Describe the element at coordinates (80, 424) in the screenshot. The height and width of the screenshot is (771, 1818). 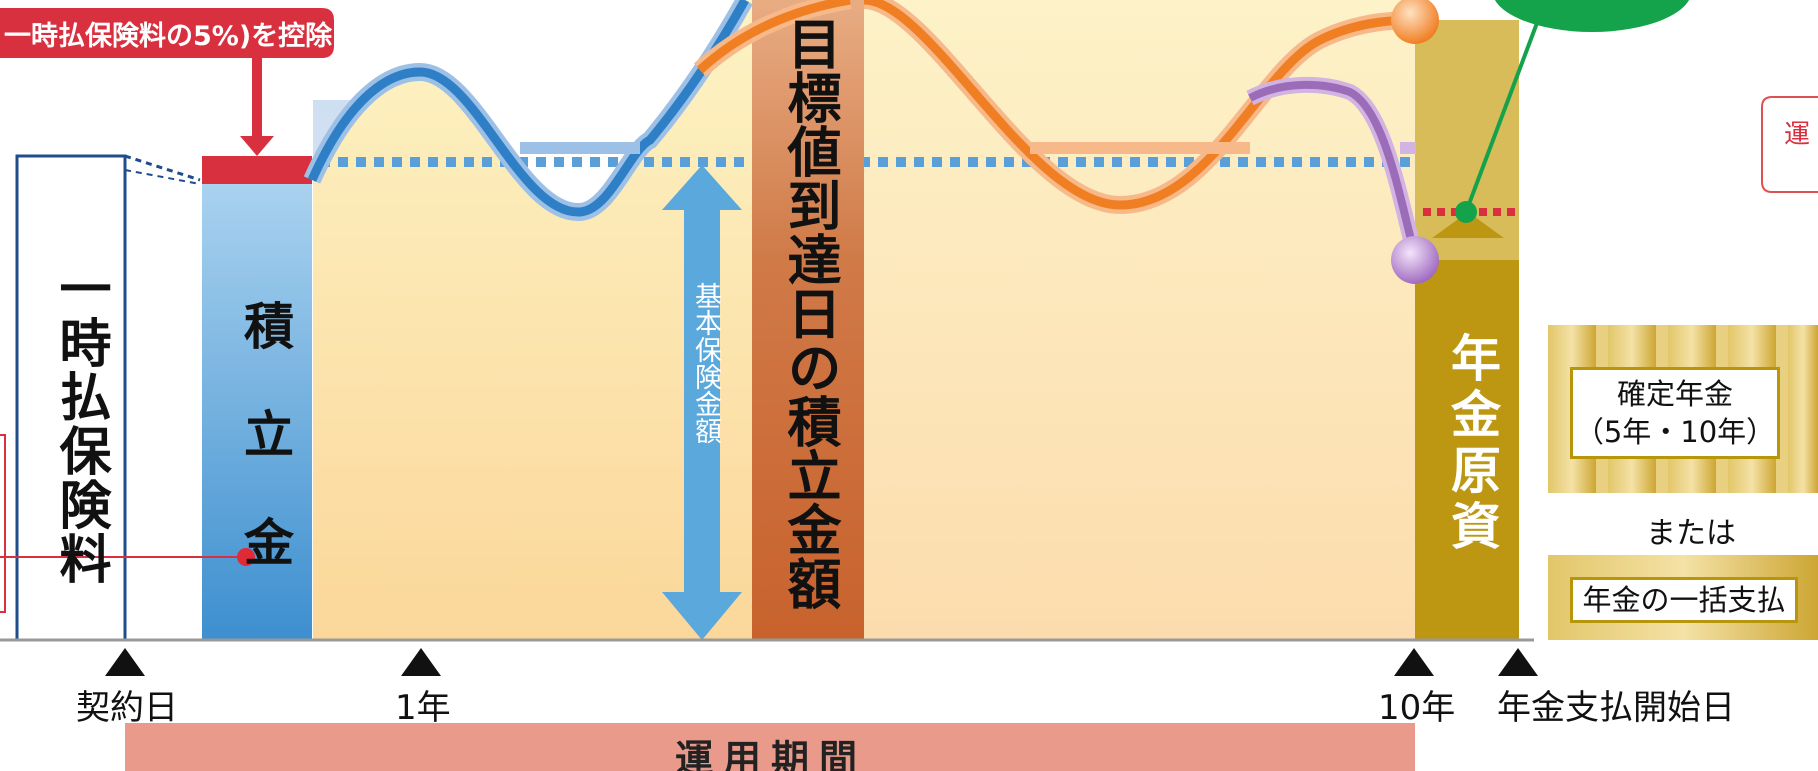
I see `single-premium-label: 一時払保険料` at that location.